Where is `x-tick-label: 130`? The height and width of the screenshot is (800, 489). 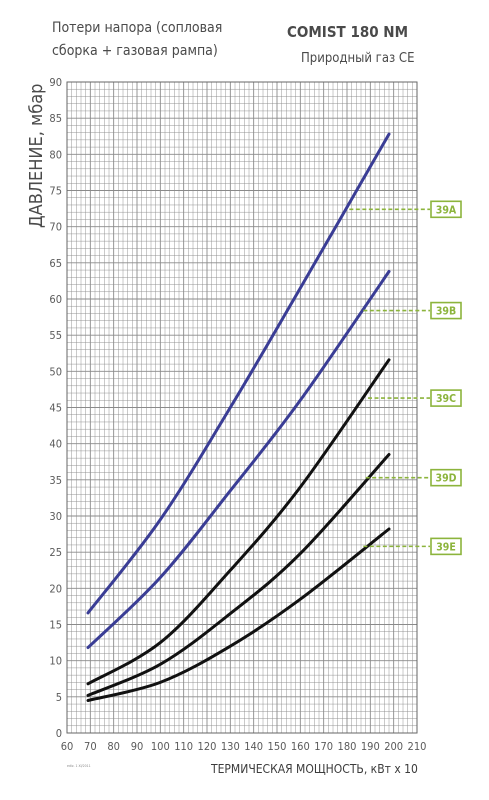
x-tick-label: 130 is located at coordinates (230, 746).